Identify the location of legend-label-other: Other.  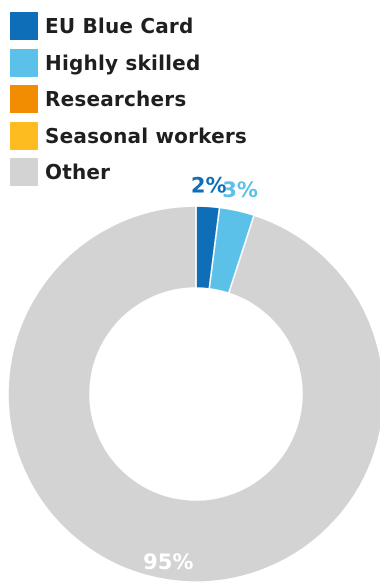
(78, 172).